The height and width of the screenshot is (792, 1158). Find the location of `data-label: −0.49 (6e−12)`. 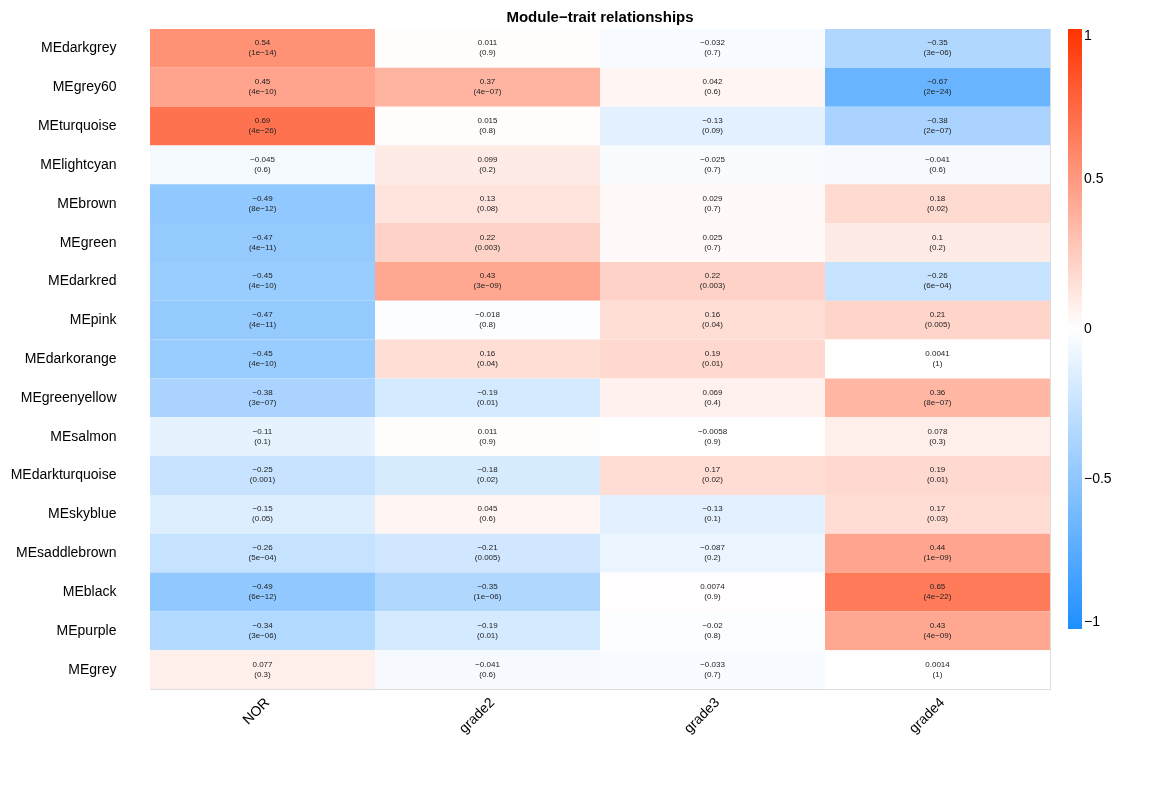

data-label: −0.49 (6e−12) is located at coordinates (262, 591).